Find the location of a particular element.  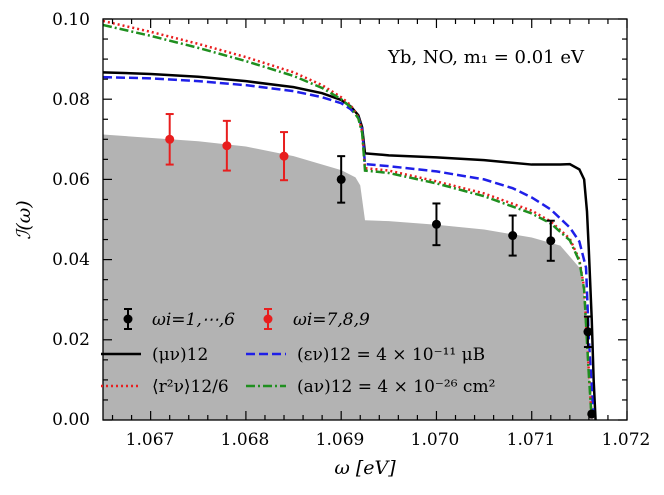

x-tick-label: 1.069 is located at coordinates (340, 440).